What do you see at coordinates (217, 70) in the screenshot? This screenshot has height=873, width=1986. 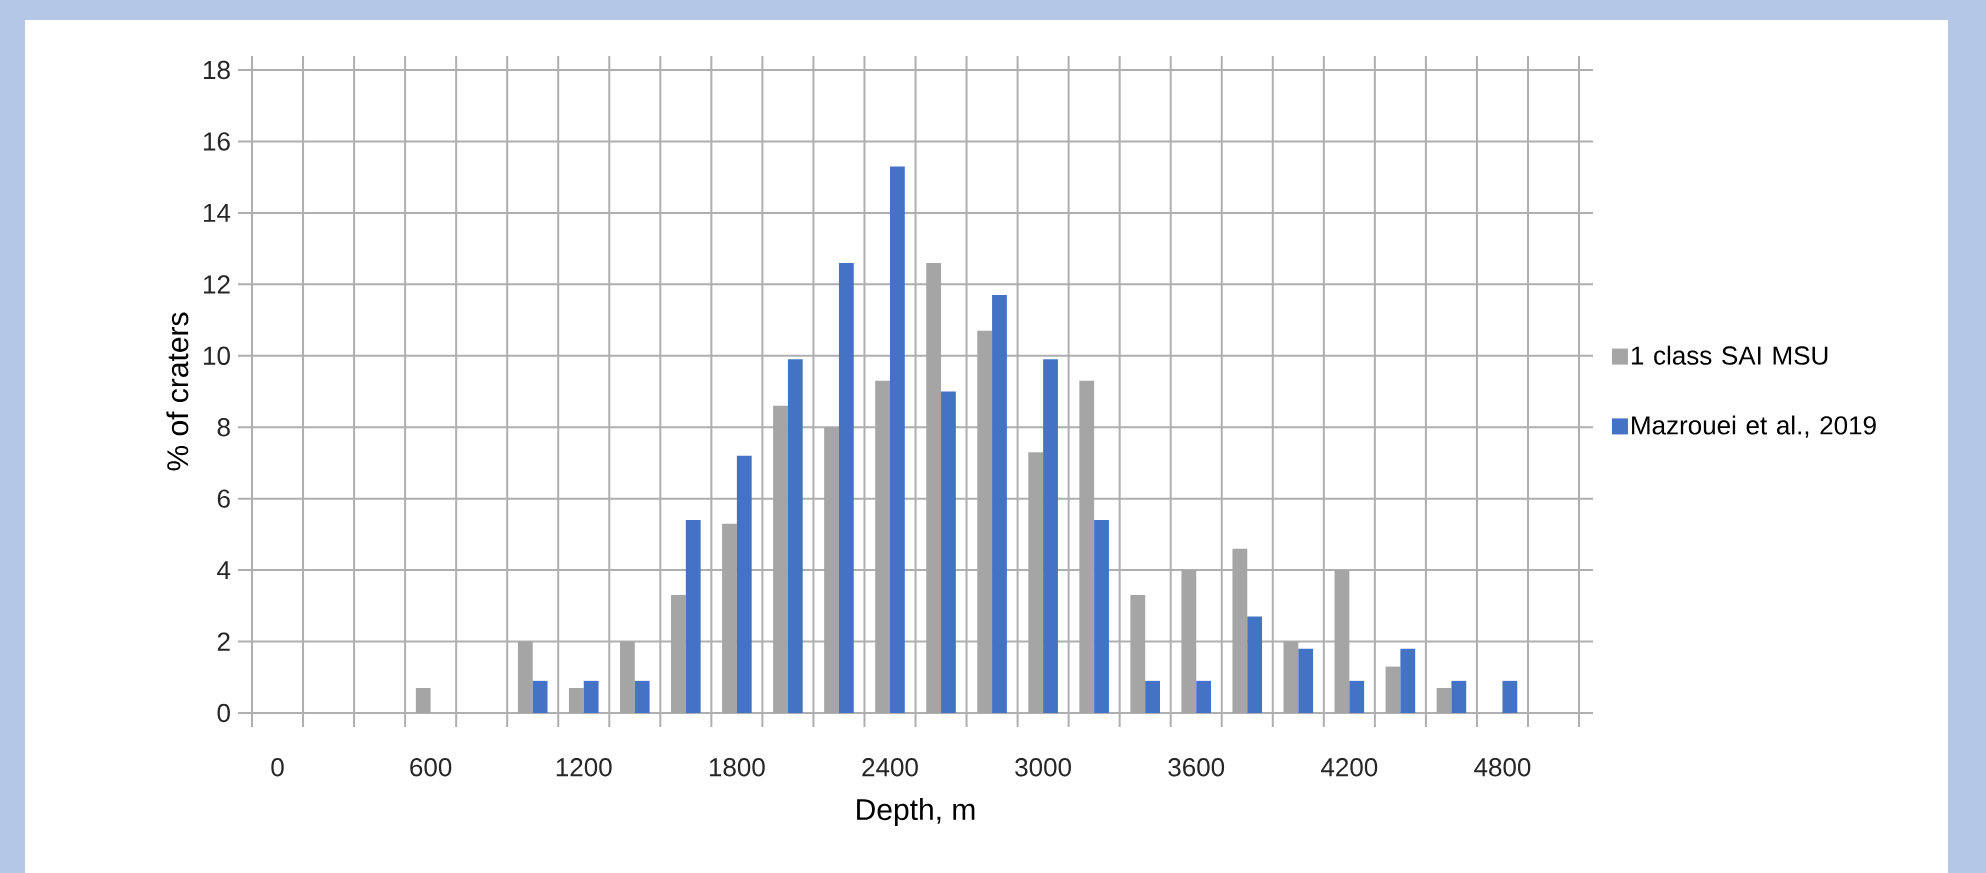 I see `y-tick-label: 18` at bounding box center [217, 70].